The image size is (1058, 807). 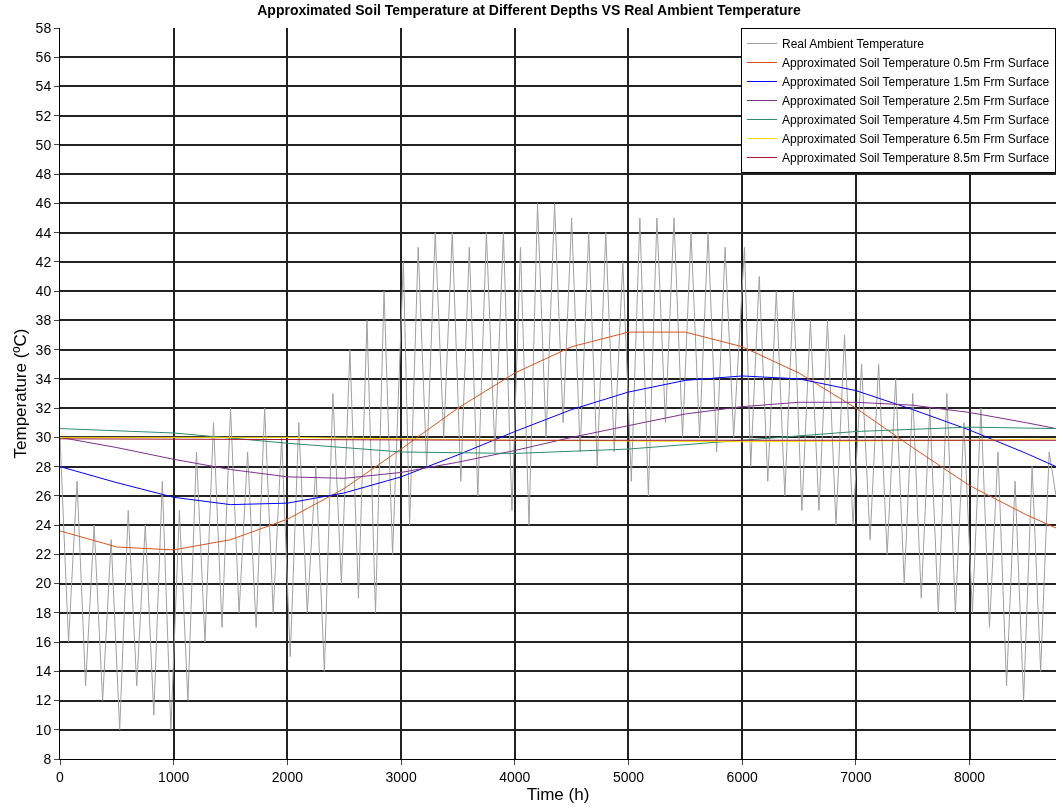 I want to click on y-tick-label: 10, so click(x=43, y=729).